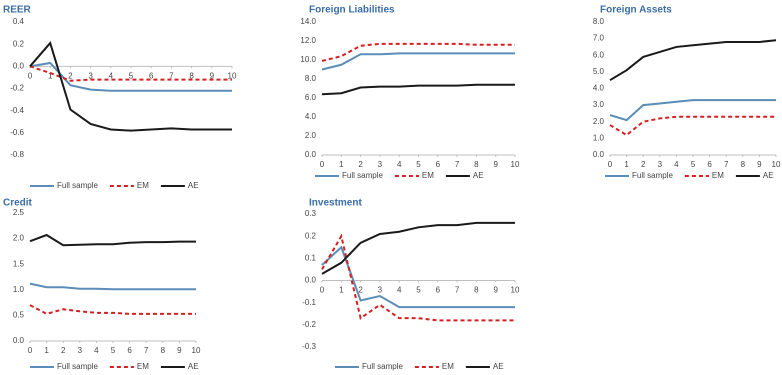 The height and width of the screenshot is (375, 782). Describe the element at coordinates (308, 59) in the screenshot. I see `y-tick-label: 10.0` at that location.